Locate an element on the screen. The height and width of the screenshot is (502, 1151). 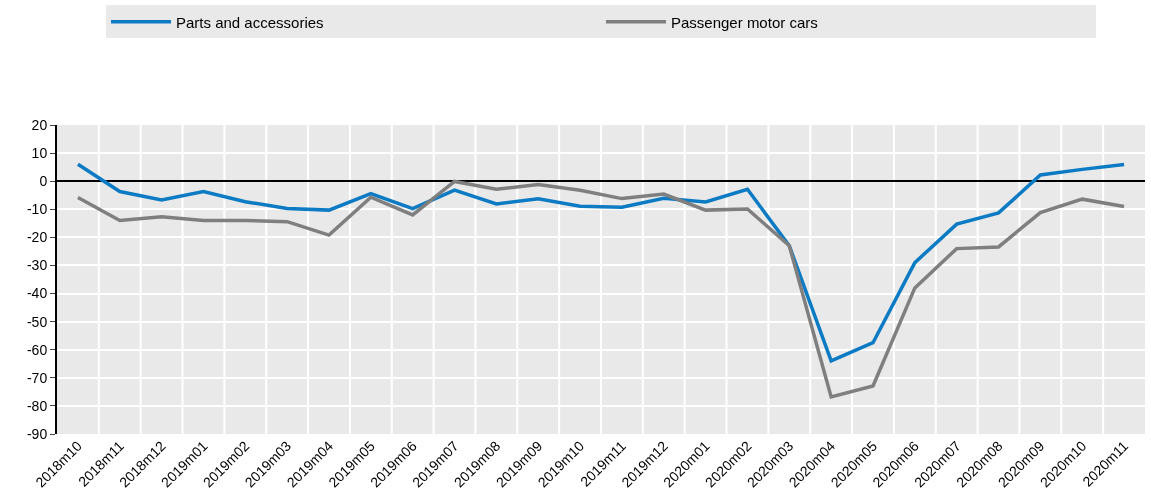
y-tick-label: -50 is located at coordinates (37, 321).